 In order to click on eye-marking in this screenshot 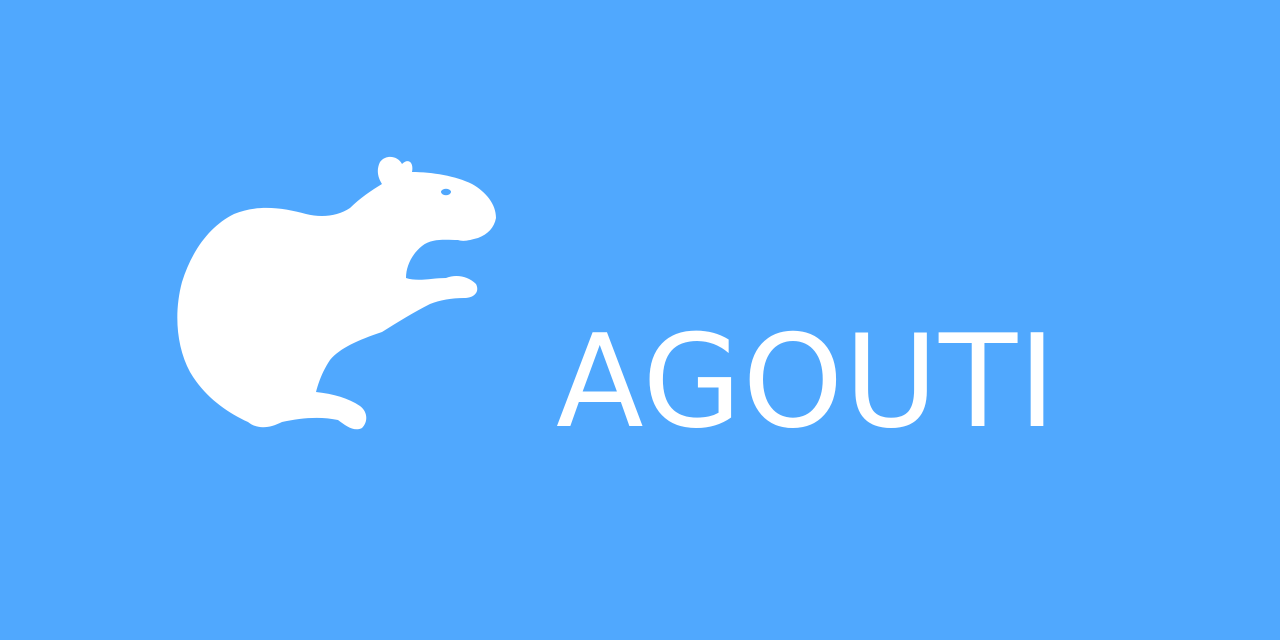, I will do `click(446, 192)`.